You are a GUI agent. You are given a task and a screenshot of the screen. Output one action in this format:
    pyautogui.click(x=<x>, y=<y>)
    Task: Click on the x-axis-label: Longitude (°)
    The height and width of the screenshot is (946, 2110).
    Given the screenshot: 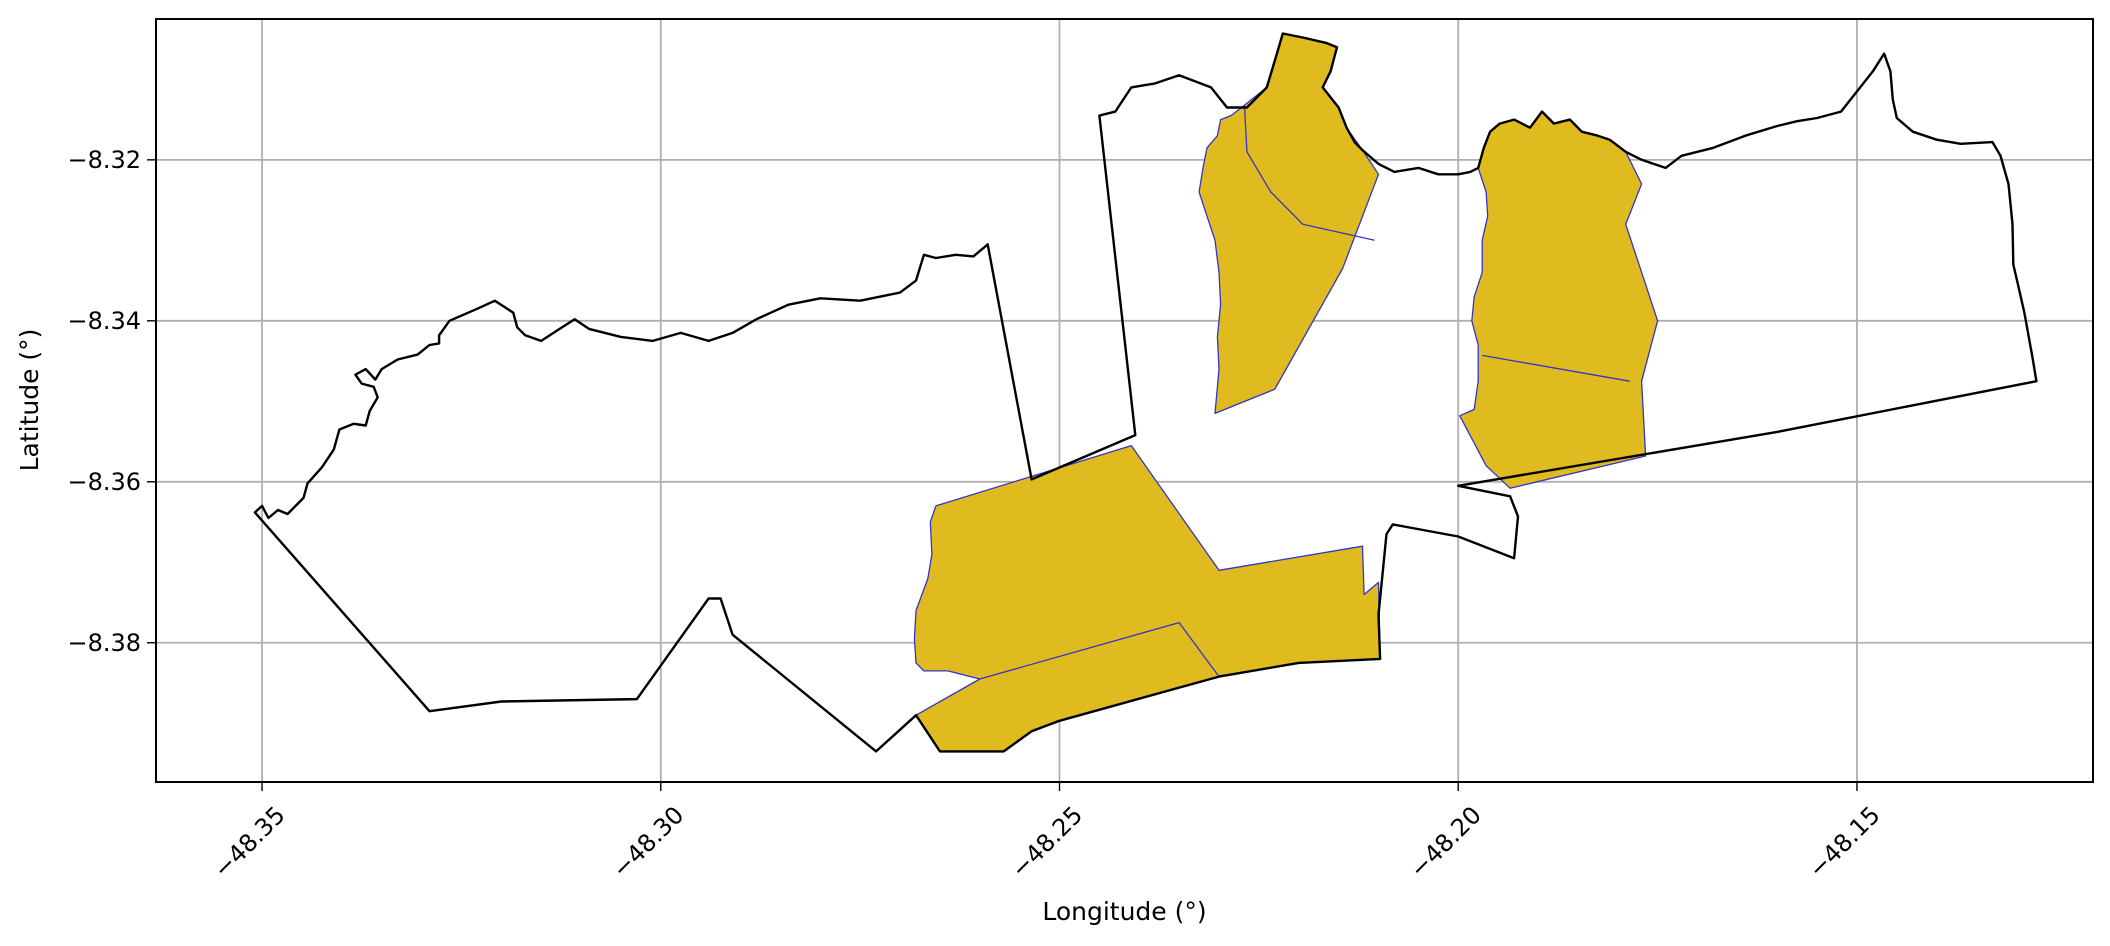 What is the action you would take?
    pyautogui.click(x=1124, y=911)
    